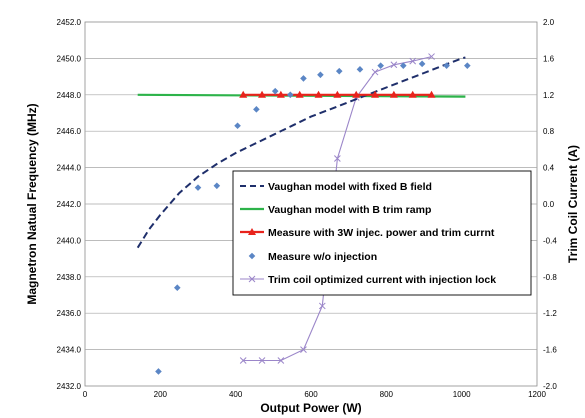 Image resolution: width=585 pixels, height=418 pixels. What do you see at coordinates (550, 277) in the screenshot?
I see `y2-tick-label: -0.8` at bounding box center [550, 277].